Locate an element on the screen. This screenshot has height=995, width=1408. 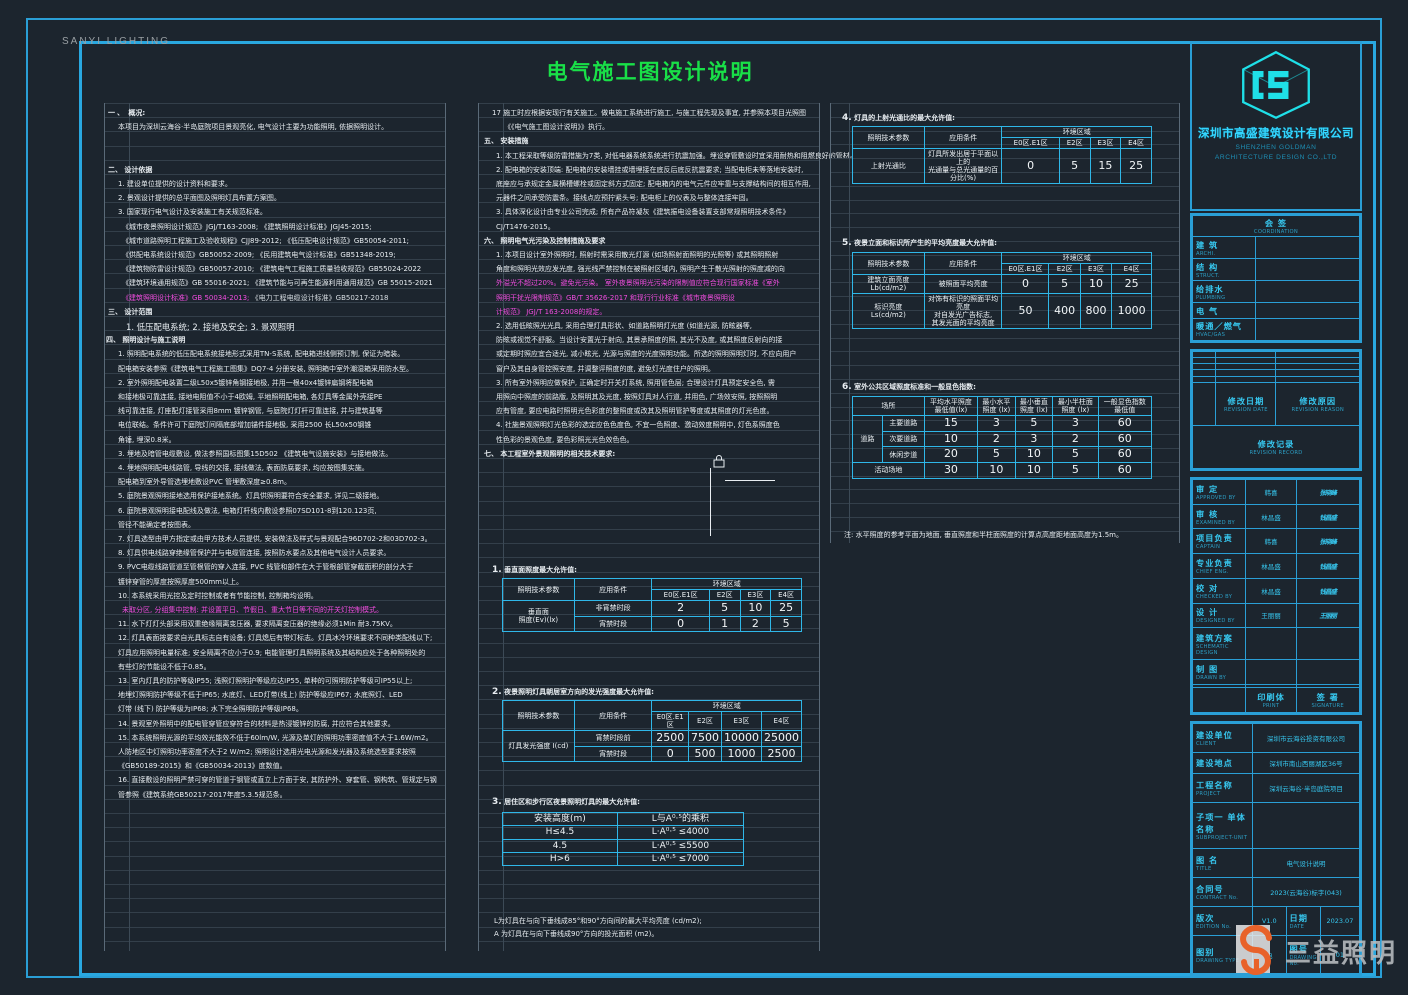
row-label: 休闲步道 is located at coordinates (903, 455).